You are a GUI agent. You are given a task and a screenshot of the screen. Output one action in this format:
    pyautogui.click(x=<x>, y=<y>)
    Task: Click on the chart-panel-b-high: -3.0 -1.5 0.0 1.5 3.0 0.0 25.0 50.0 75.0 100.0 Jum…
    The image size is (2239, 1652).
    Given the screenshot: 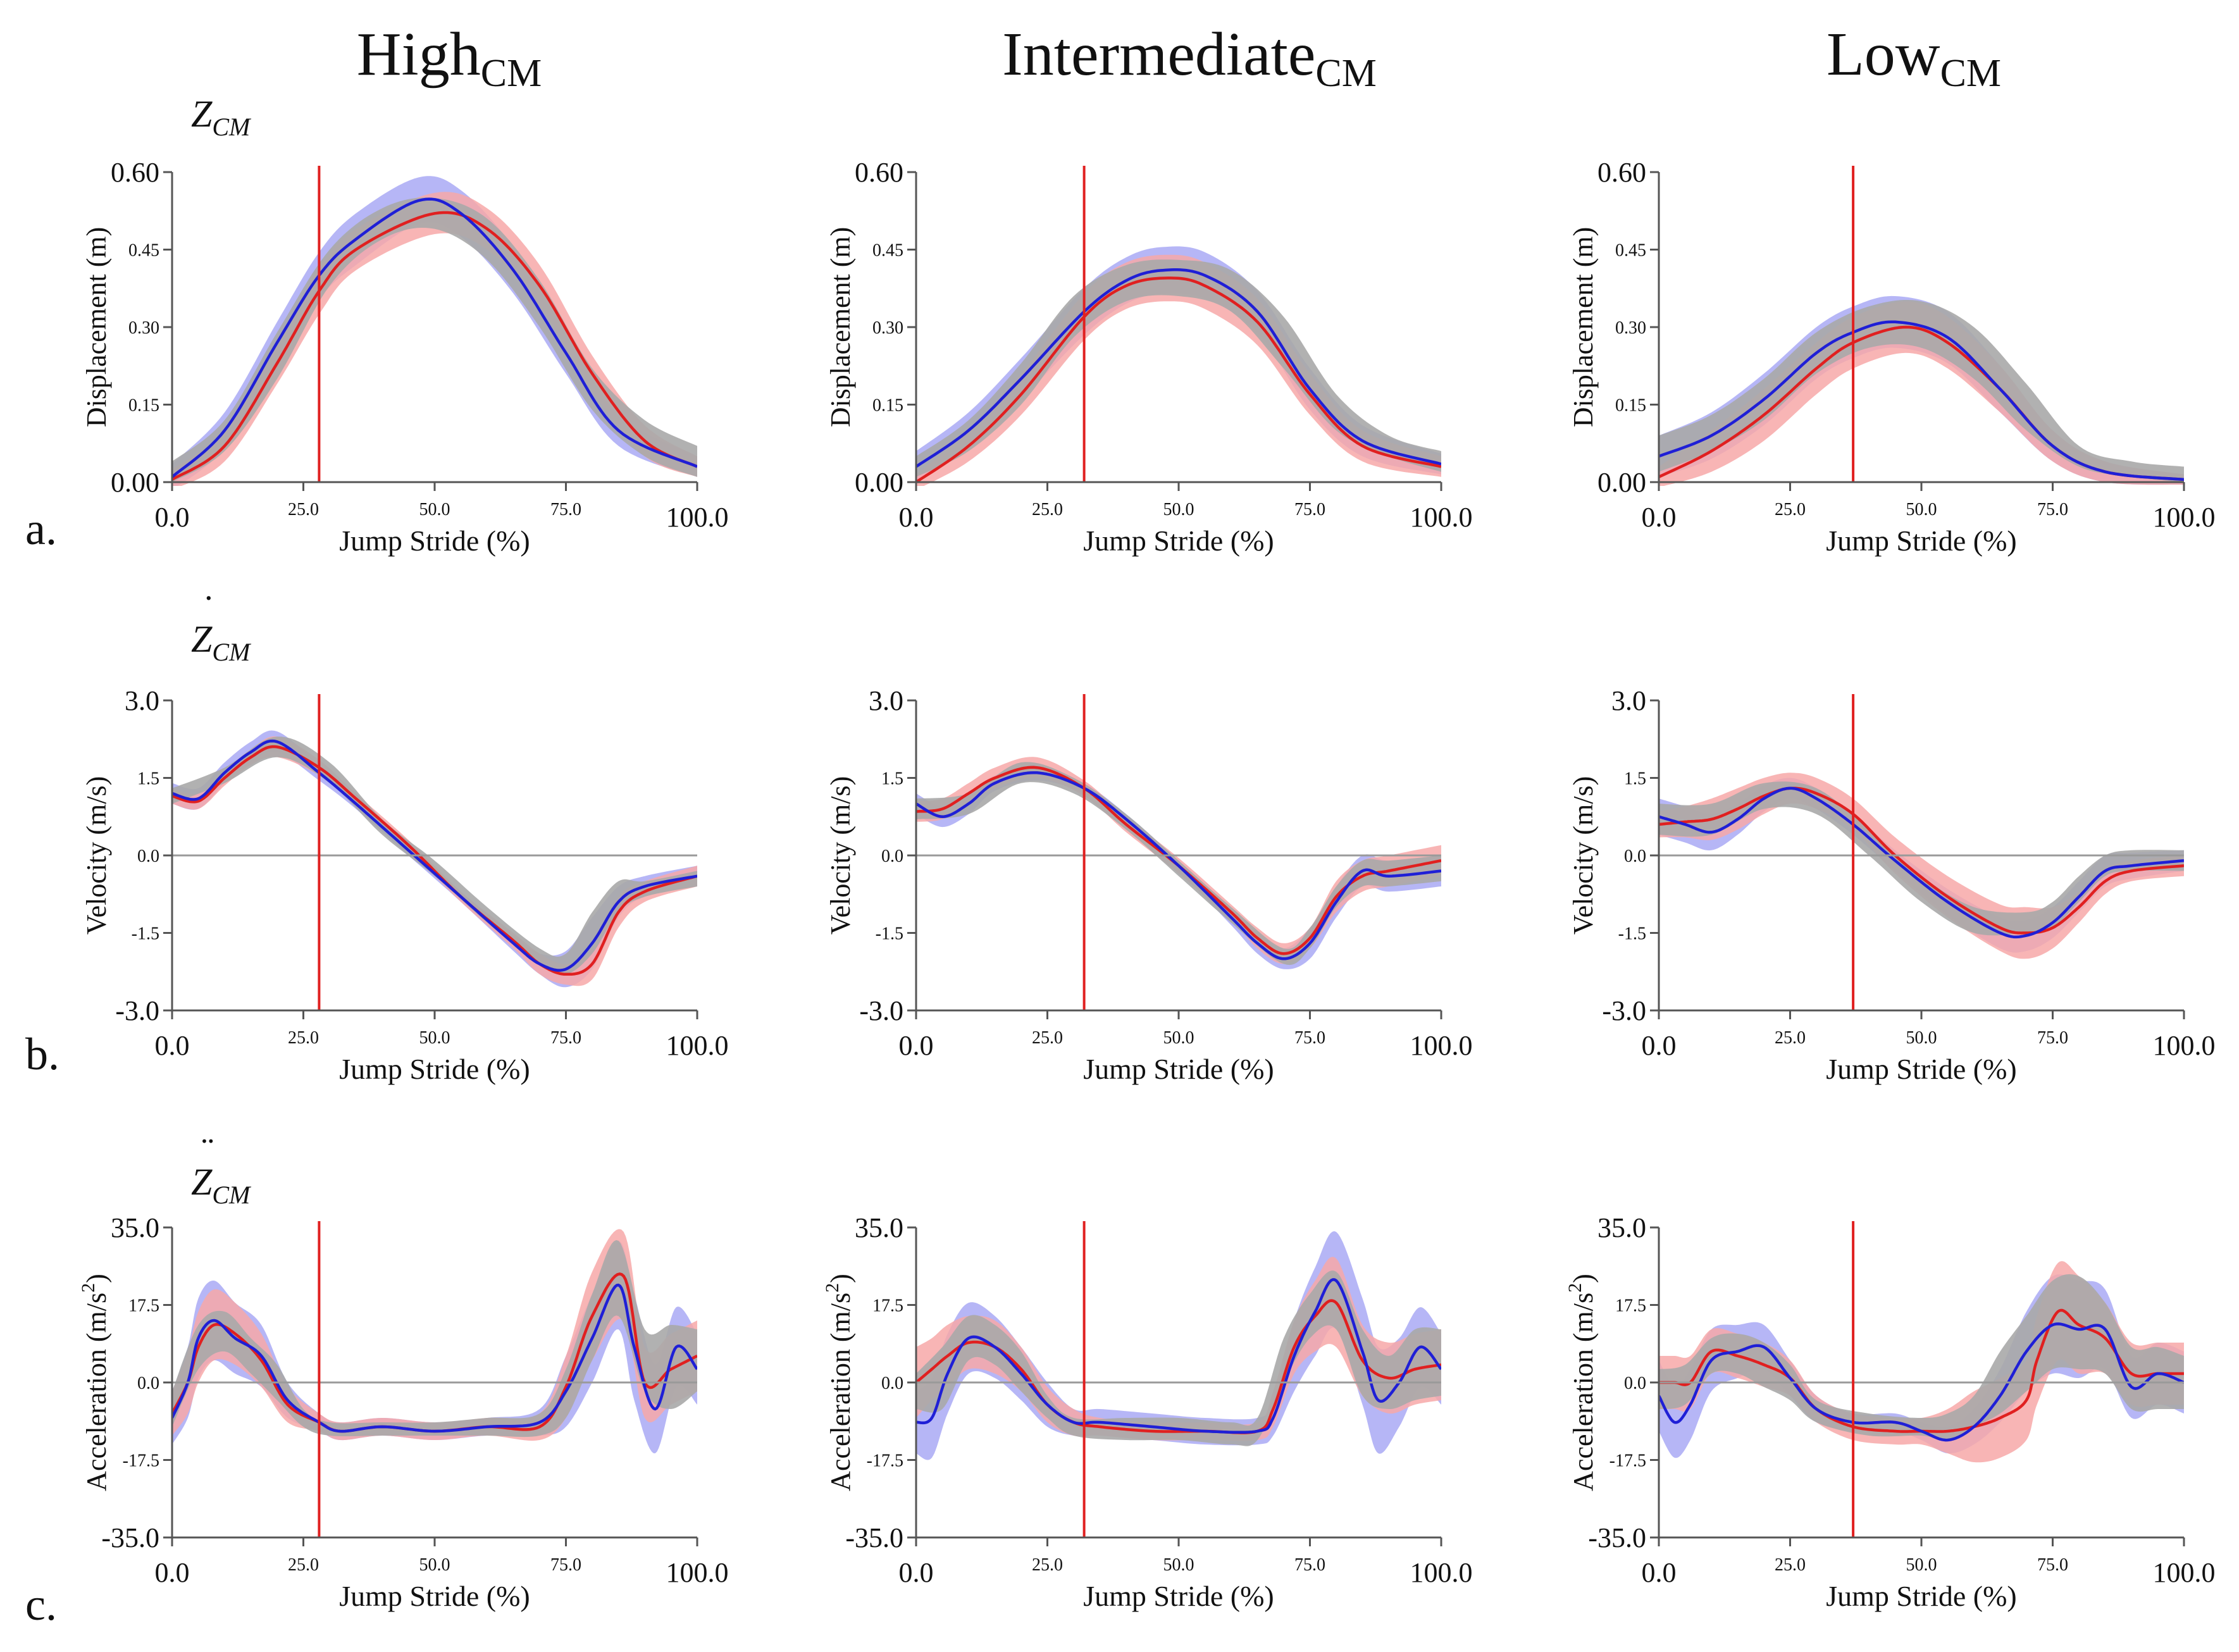 What is the action you would take?
    pyautogui.click(x=405, y=885)
    